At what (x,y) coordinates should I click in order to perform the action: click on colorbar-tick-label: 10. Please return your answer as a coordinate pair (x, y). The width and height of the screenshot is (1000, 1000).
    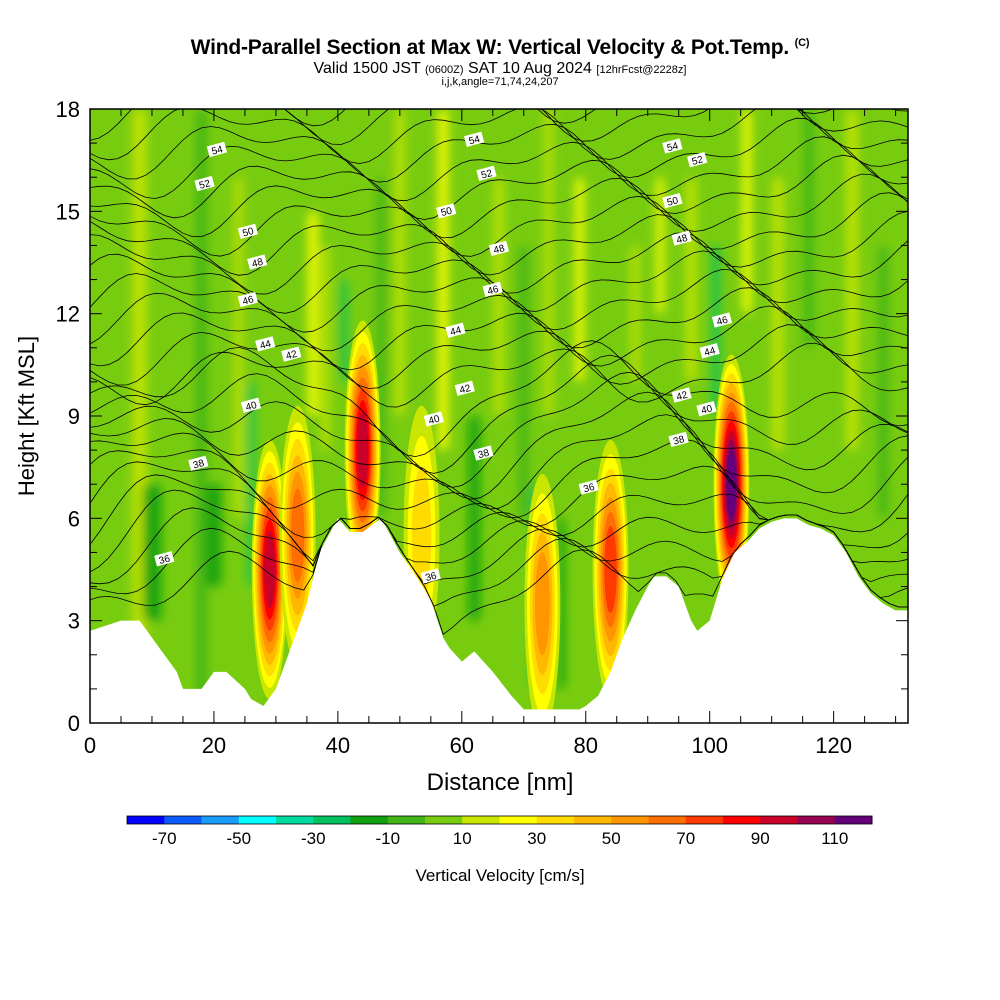
    Looking at the image, I should click on (462, 838).